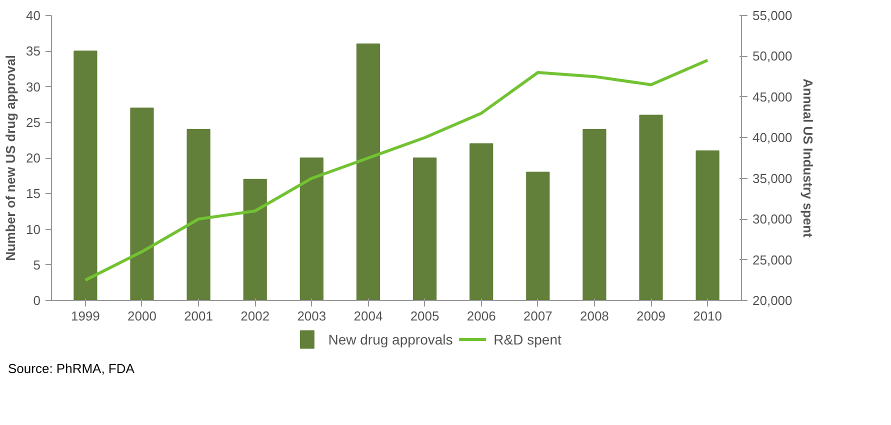 This screenshot has width=891, height=425. What do you see at coordinates (37, 300) in the screenshot?
I see `y-tick-label: 0` at bounding box center [37, 300].